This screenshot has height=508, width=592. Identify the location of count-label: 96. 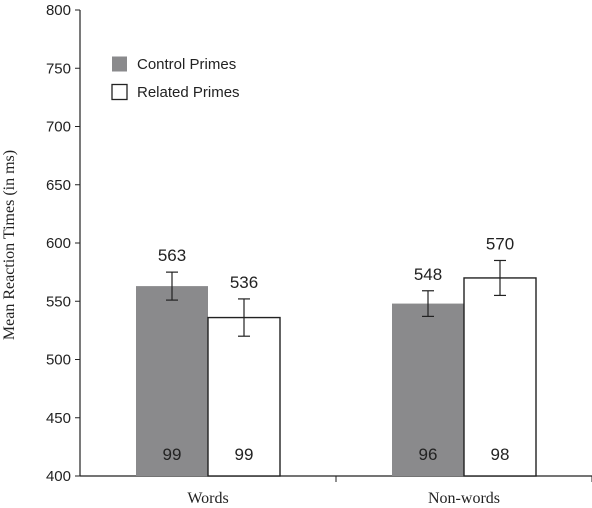
(428, 454).